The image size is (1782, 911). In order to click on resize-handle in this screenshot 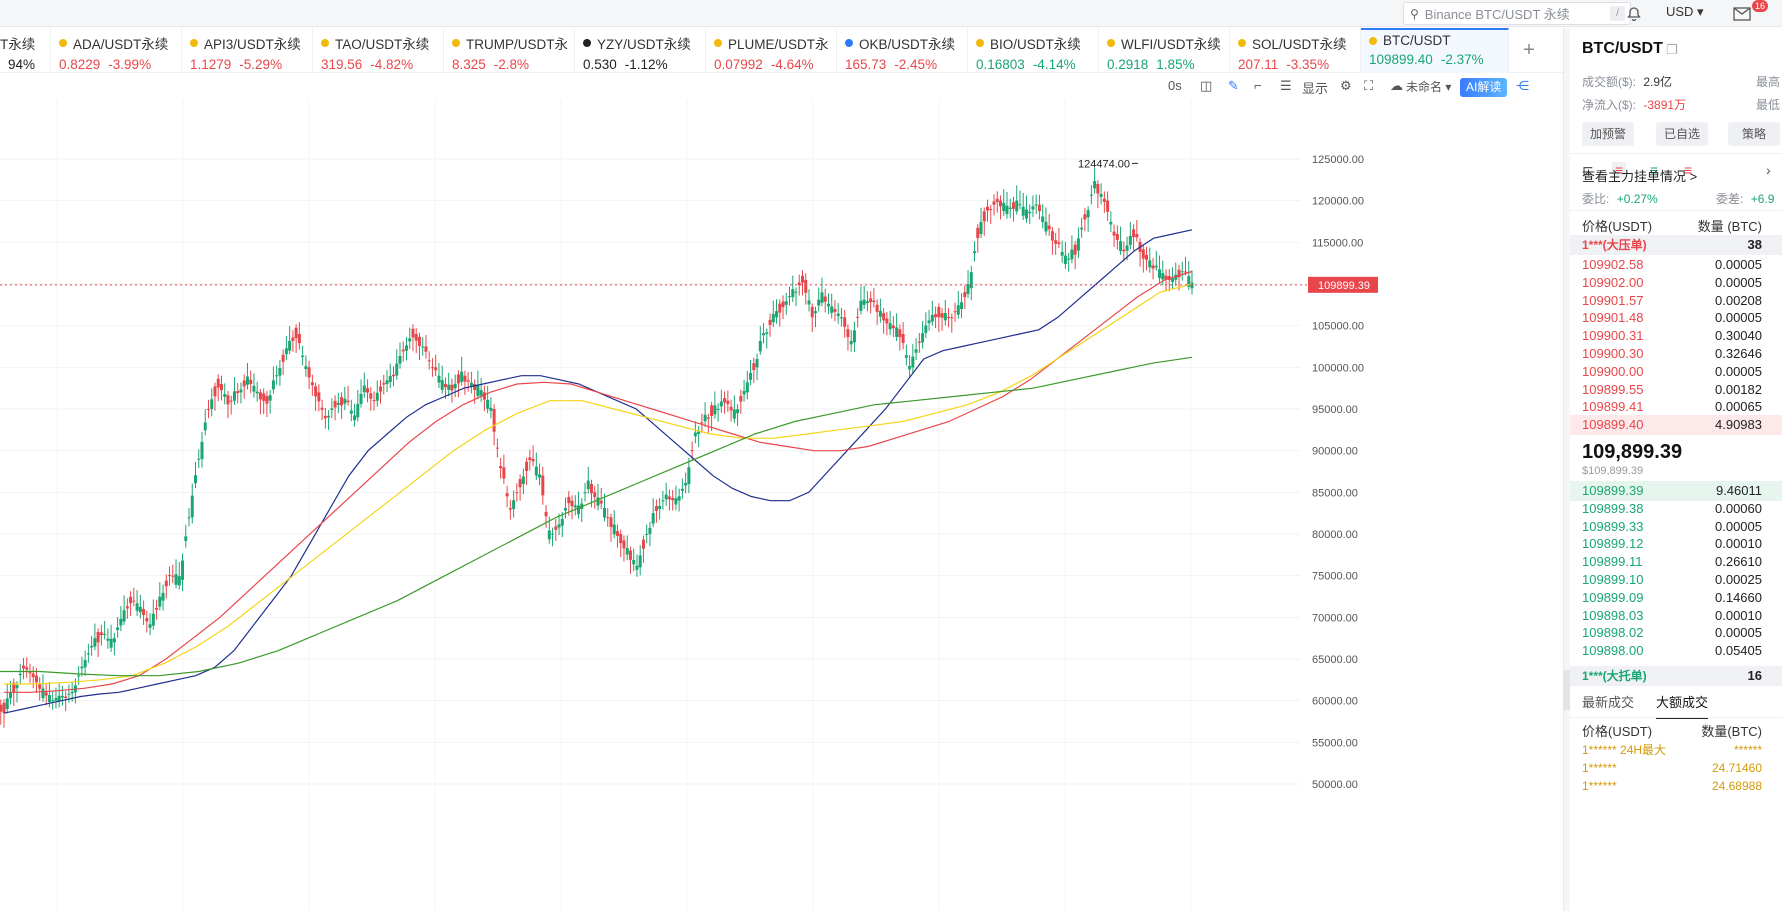, I will do `click(1566, 690)`.